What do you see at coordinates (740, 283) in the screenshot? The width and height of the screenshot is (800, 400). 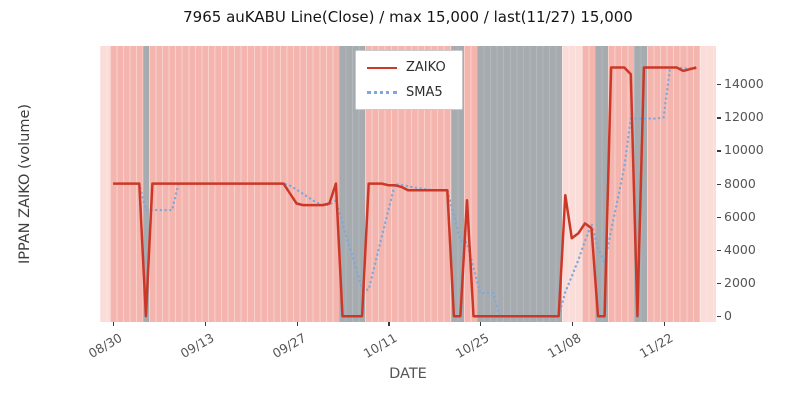 I see `y-tick-label: 2000` at bounding box center [740, 283].